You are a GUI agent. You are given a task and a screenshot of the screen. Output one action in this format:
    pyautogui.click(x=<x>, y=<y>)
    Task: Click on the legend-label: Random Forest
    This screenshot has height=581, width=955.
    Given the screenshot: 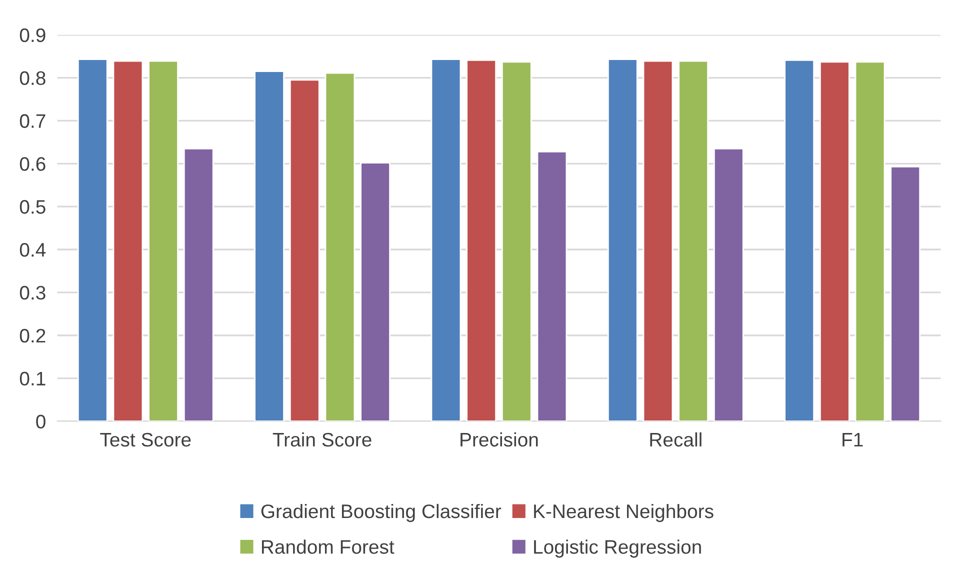 What is the action you would take?
    pyautogui.click(x=328, y=547)
    